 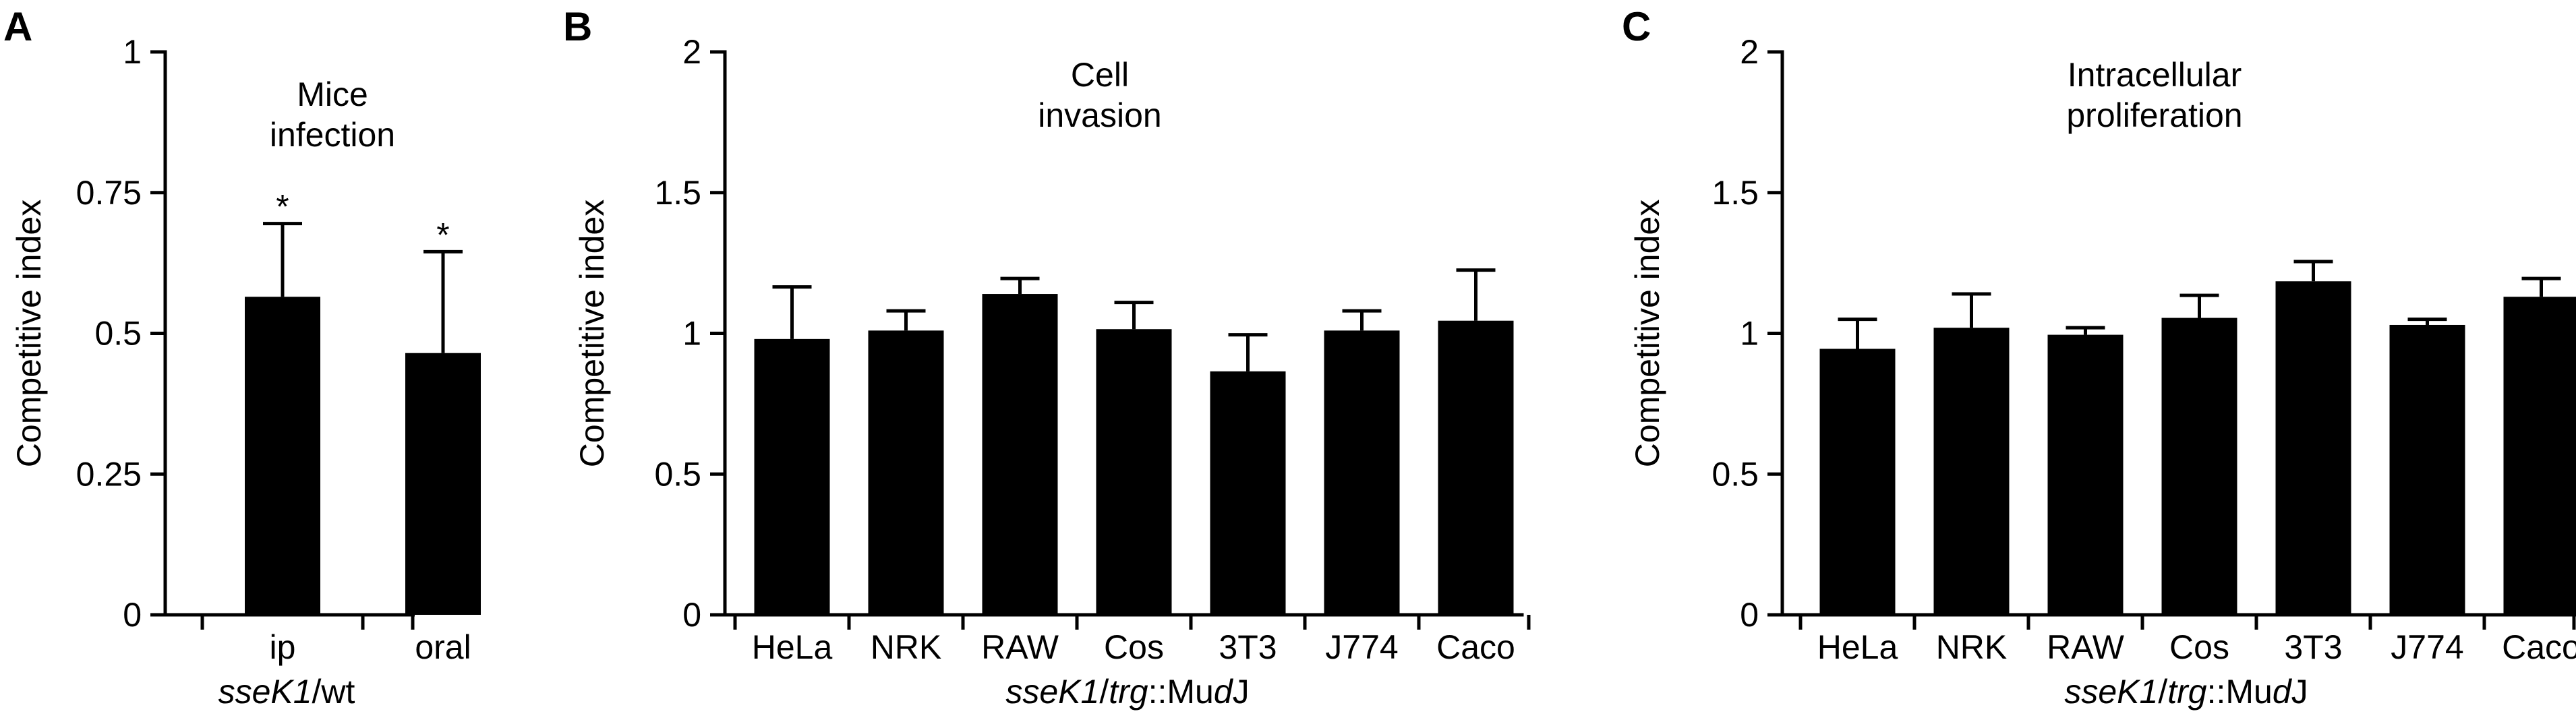 I want to click on x-tick-label-b-j774: J774, so click(x=1362, y=647).